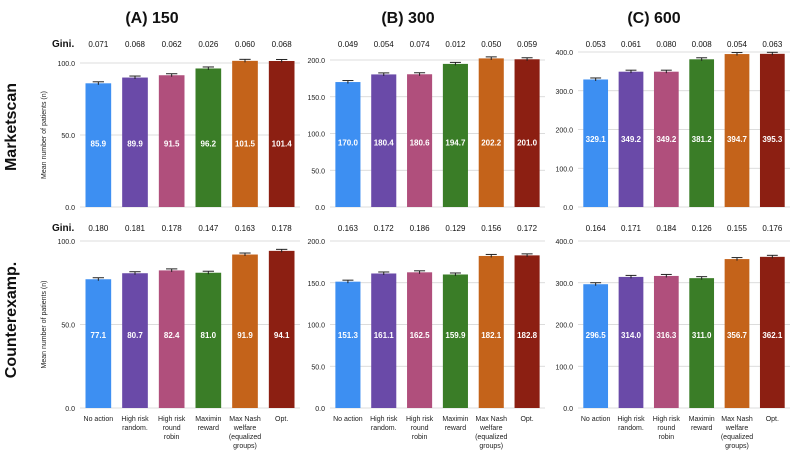 This screenshot has height=467, width=800. Describe the element at coordinates (209, 335) in the screenshot. I see `bar-value-label: 81.0` at that location.